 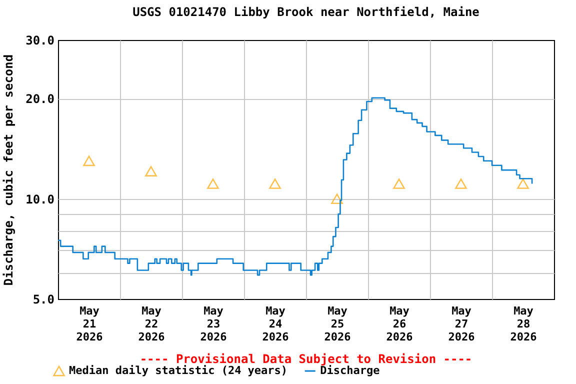 What do you see at coordinates (9, 170) in the screenshot?
I see `y-axis-title: Discharge, cubic feet per second` at bounding box center [9, 170].